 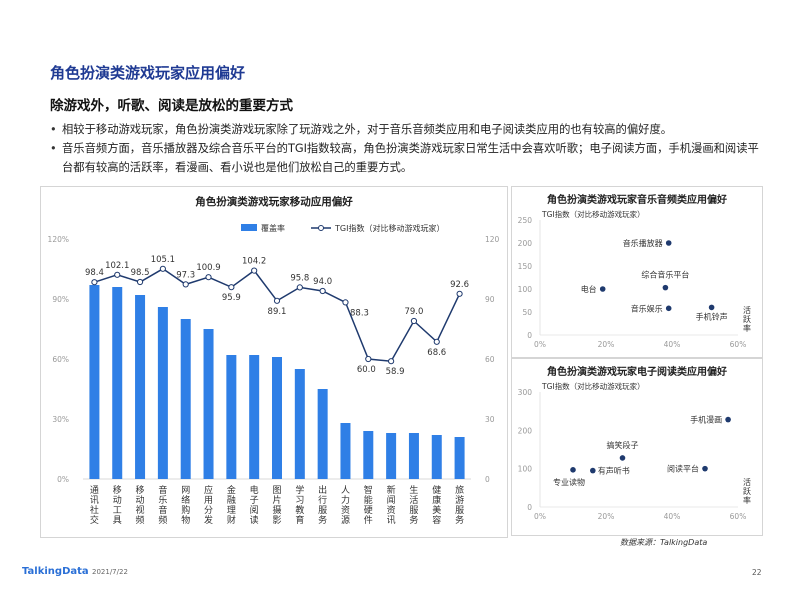 What do you see at coordinates (185, 275) in the screenshot?
I see `tgi-data-label: 97.3` at bounding box center [185, 275].